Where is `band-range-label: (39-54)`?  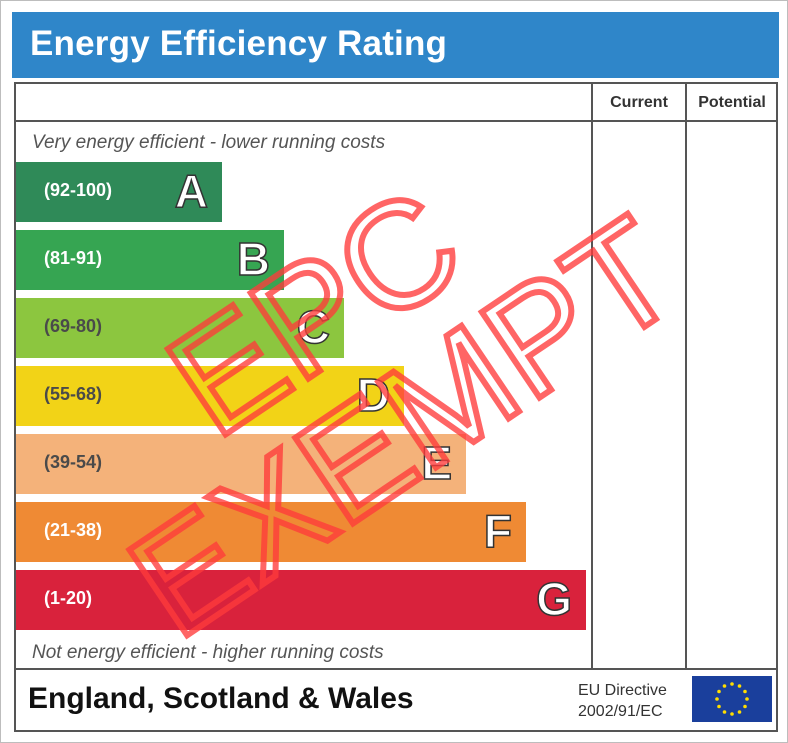 band-range-label: (39-54) is located at coordinates (73, 462).